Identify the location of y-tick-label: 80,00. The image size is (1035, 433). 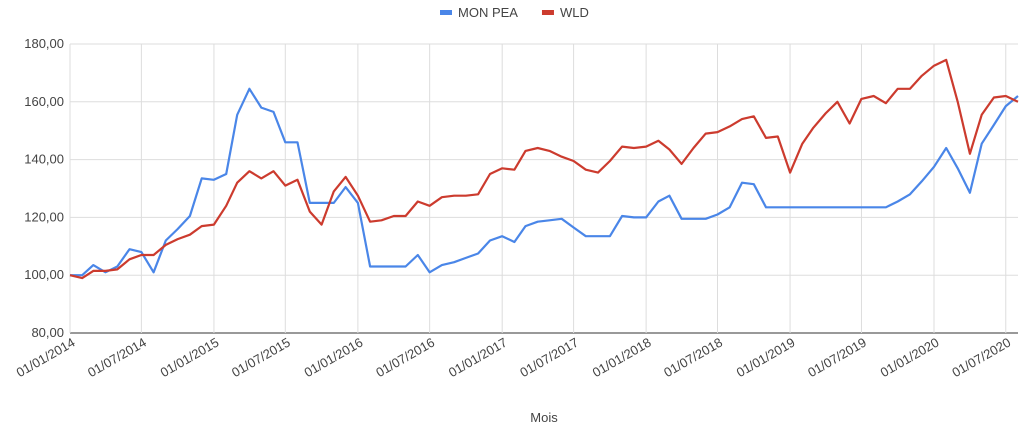
(47, 332).